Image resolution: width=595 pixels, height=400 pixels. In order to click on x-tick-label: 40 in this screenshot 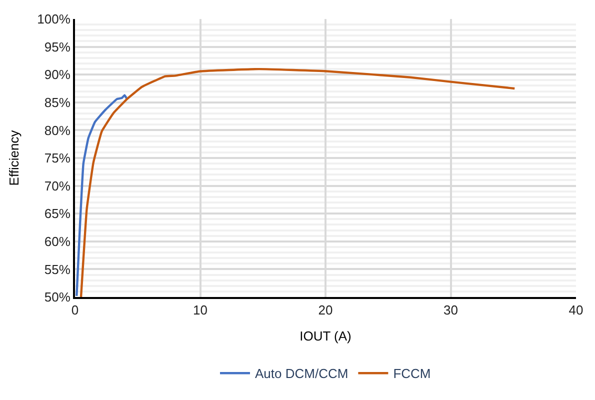, I will do `click(576, 310)`.